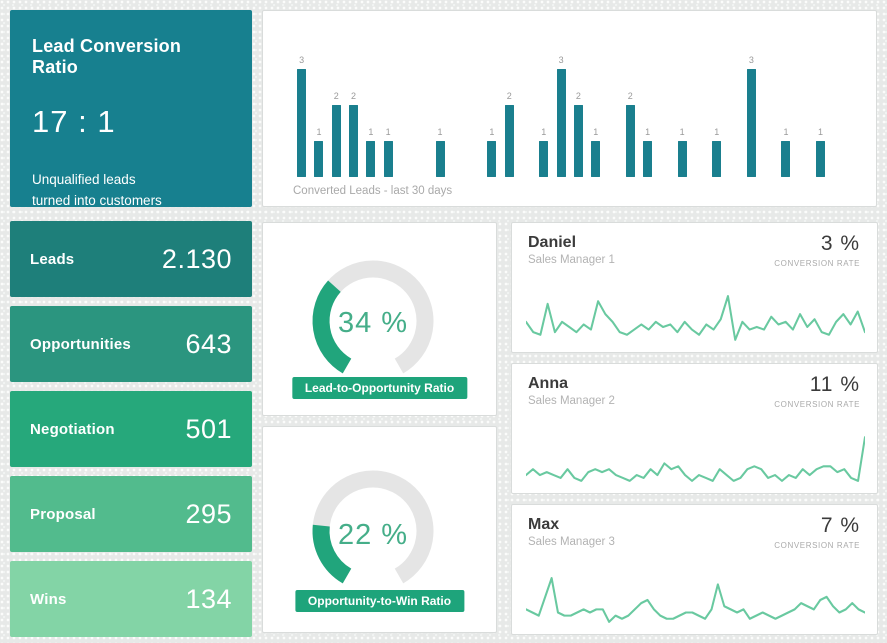  I want to click on conversion-rate-value: 3 %, so click(840, 243).